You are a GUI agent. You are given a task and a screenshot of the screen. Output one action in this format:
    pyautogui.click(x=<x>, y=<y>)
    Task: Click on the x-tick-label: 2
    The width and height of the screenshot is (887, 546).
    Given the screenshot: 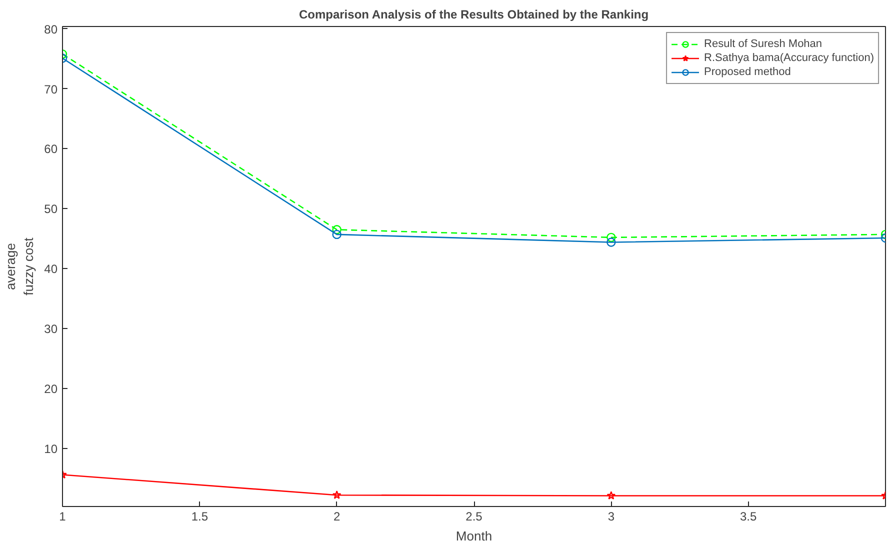 What is the action you would take?
    pyautogui.click(x=336, y=517)
    